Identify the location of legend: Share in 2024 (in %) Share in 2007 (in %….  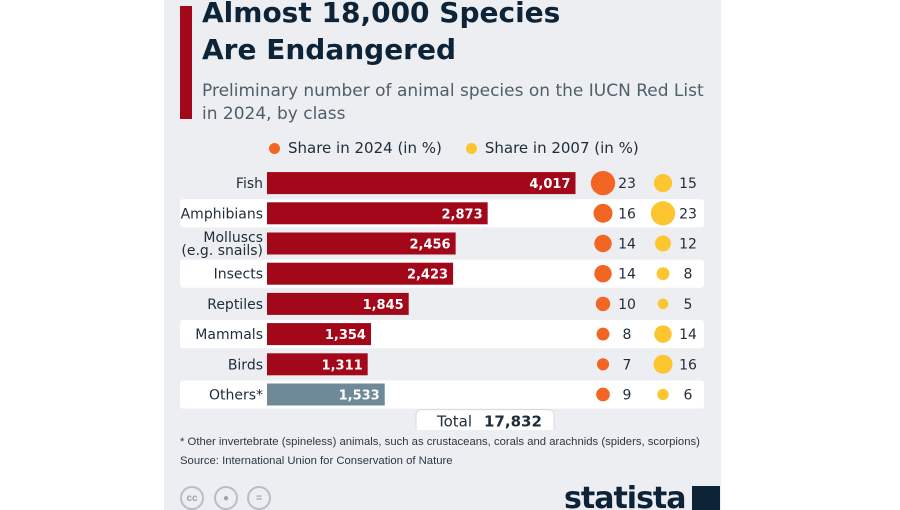
(466, 148).